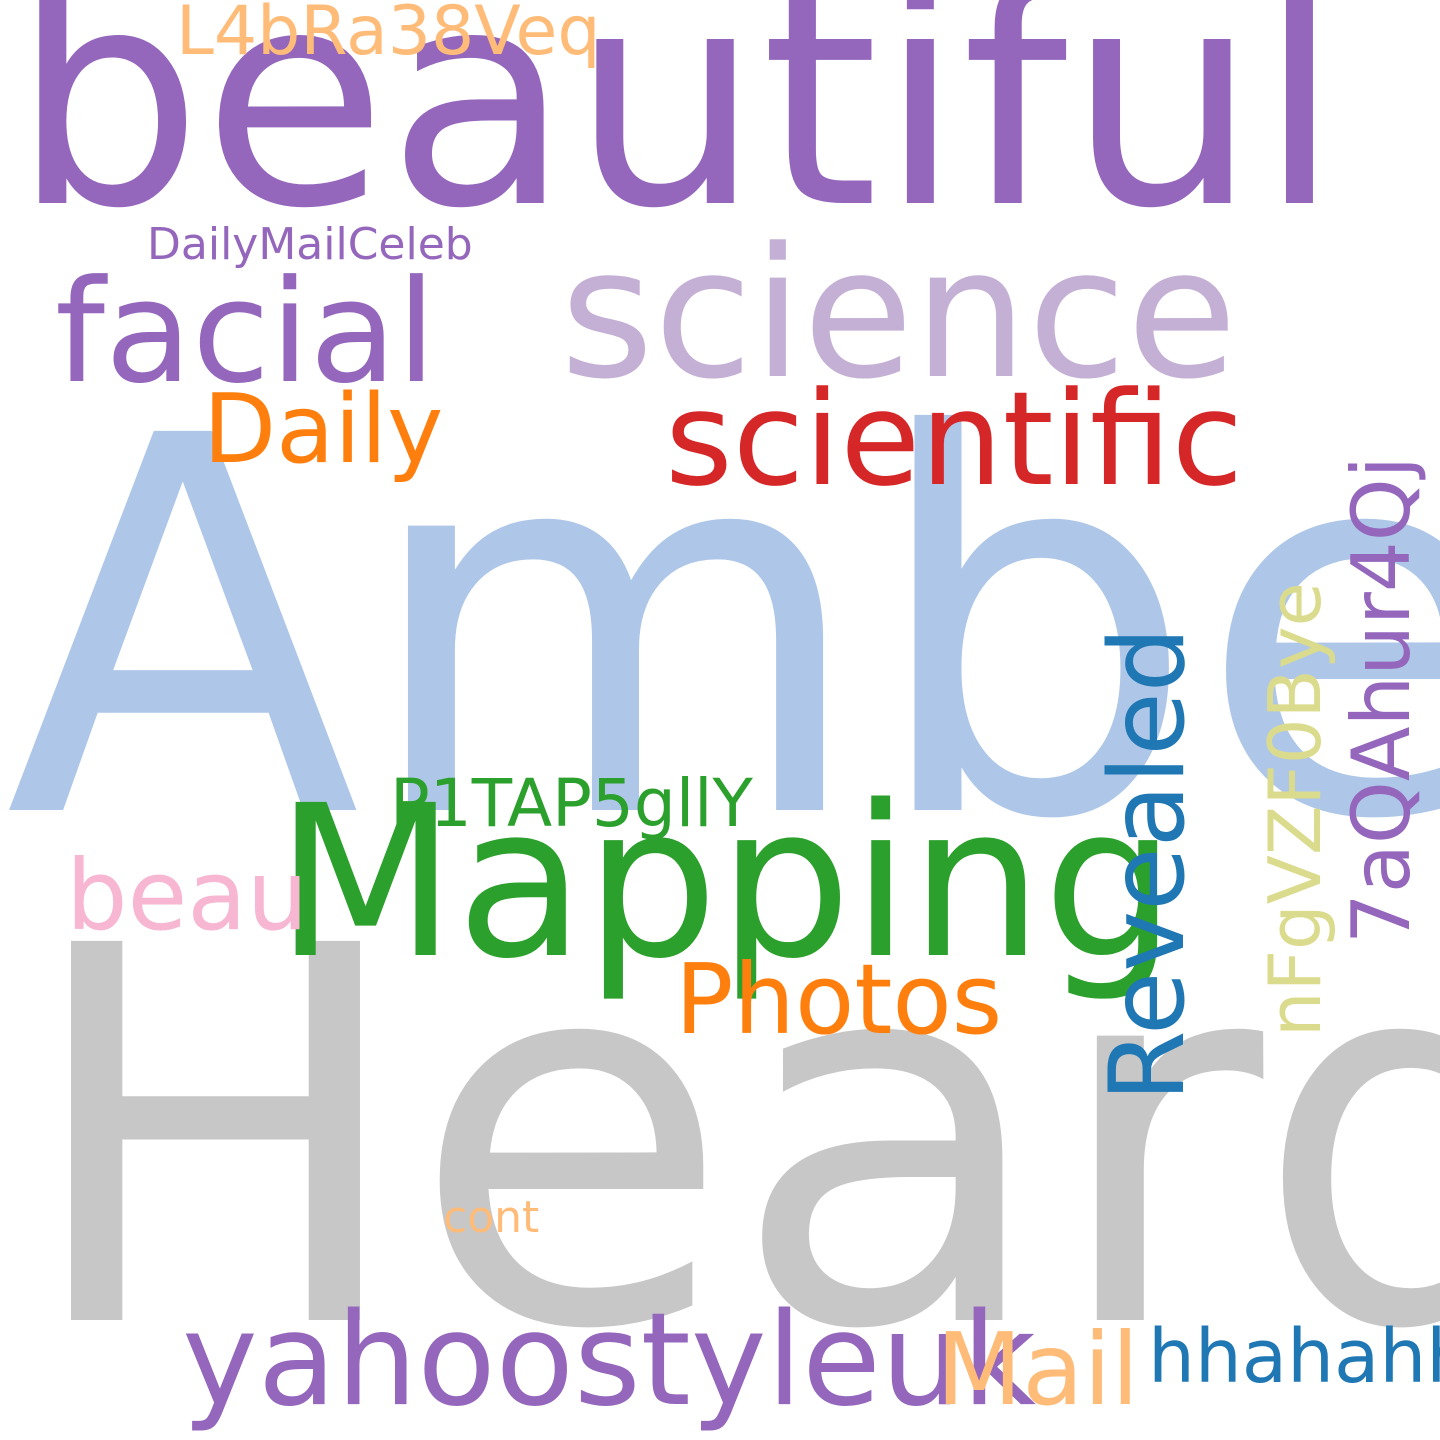 This screenshot has height=1440, width=1440. I want to click on word-scientific: scientific, so click(954, 439).